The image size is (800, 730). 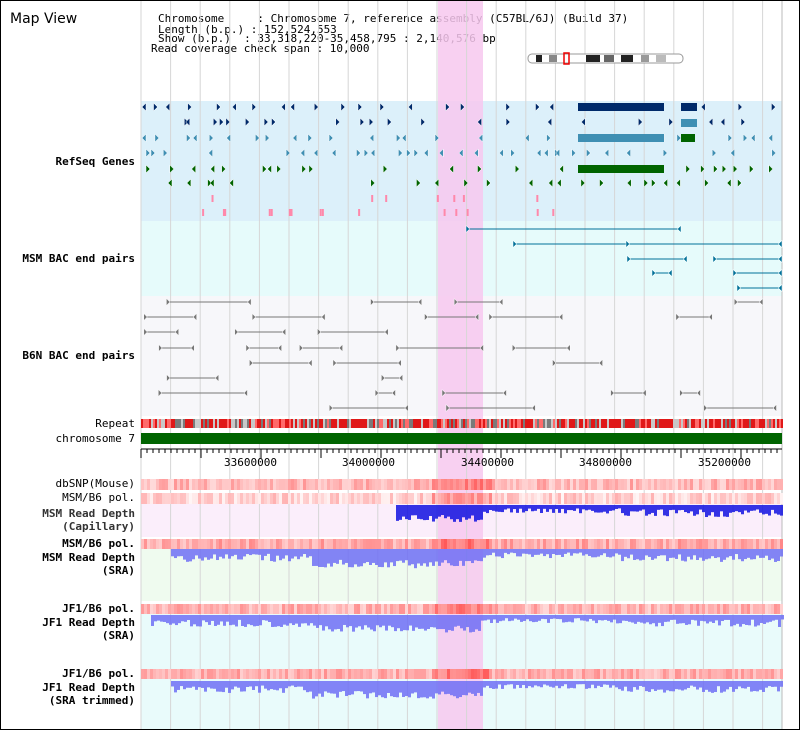 What do you see at coordinates (553, 58) in the screenshot?
I see `ideogram-band` at bounding box center [553, 58].